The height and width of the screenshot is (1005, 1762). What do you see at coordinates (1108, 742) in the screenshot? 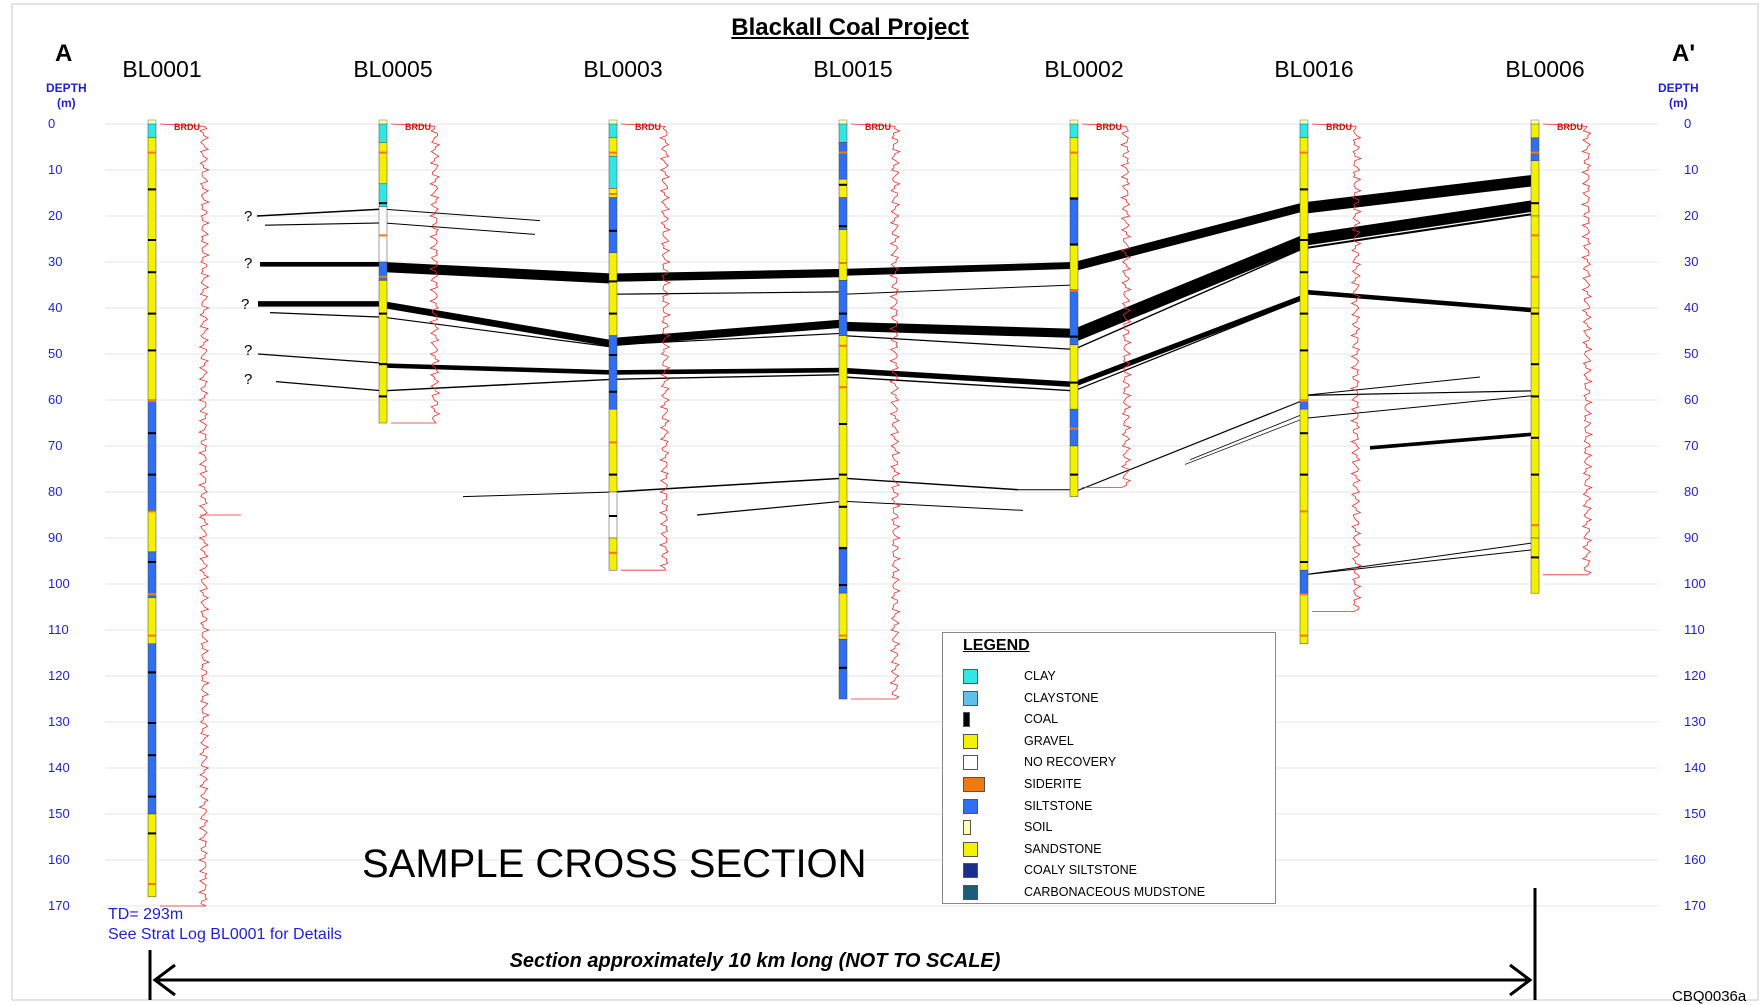
I see `legend-item: GRAVEL` at bounding box center [1108, 742].